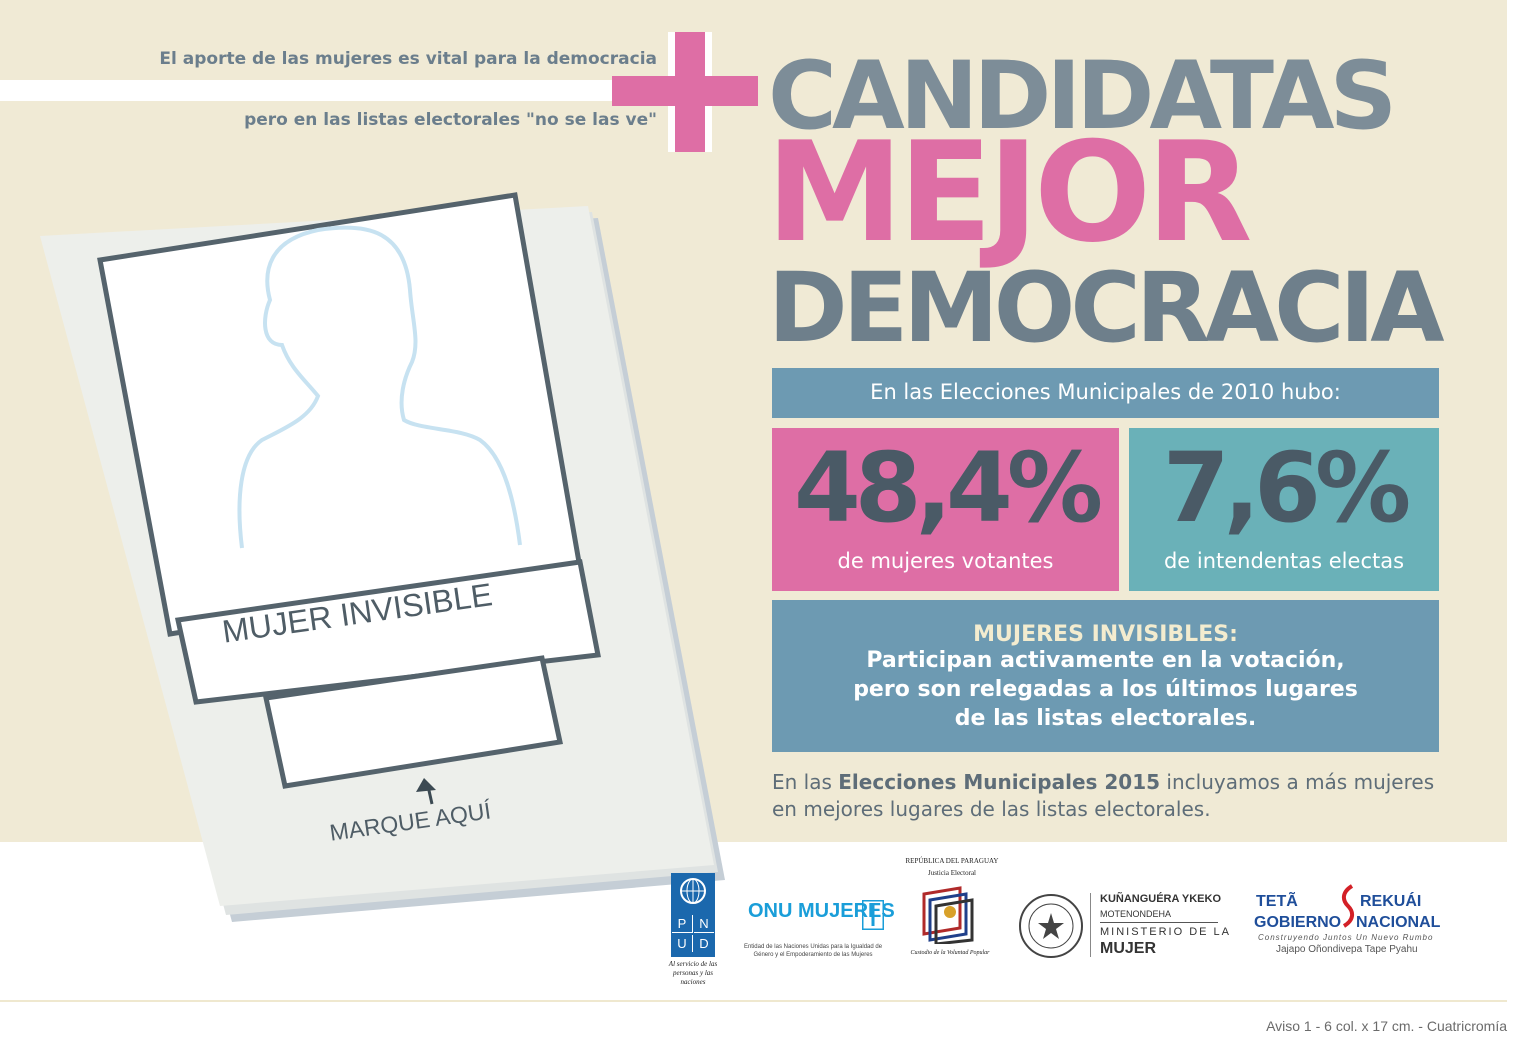 Image resolution: width=1527 pixels, height=1046 pixels. Describe the element at coordinates (685, 91) in the screenshot. I see `plus-sign-horizontal` at that location.